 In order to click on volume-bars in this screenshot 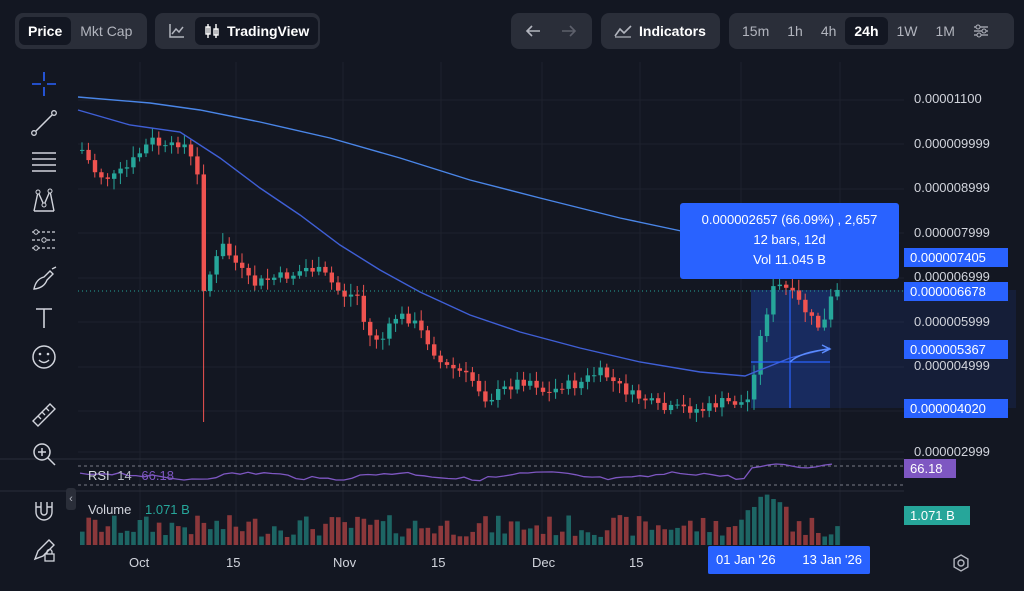, I will do `click(460, 519)`.